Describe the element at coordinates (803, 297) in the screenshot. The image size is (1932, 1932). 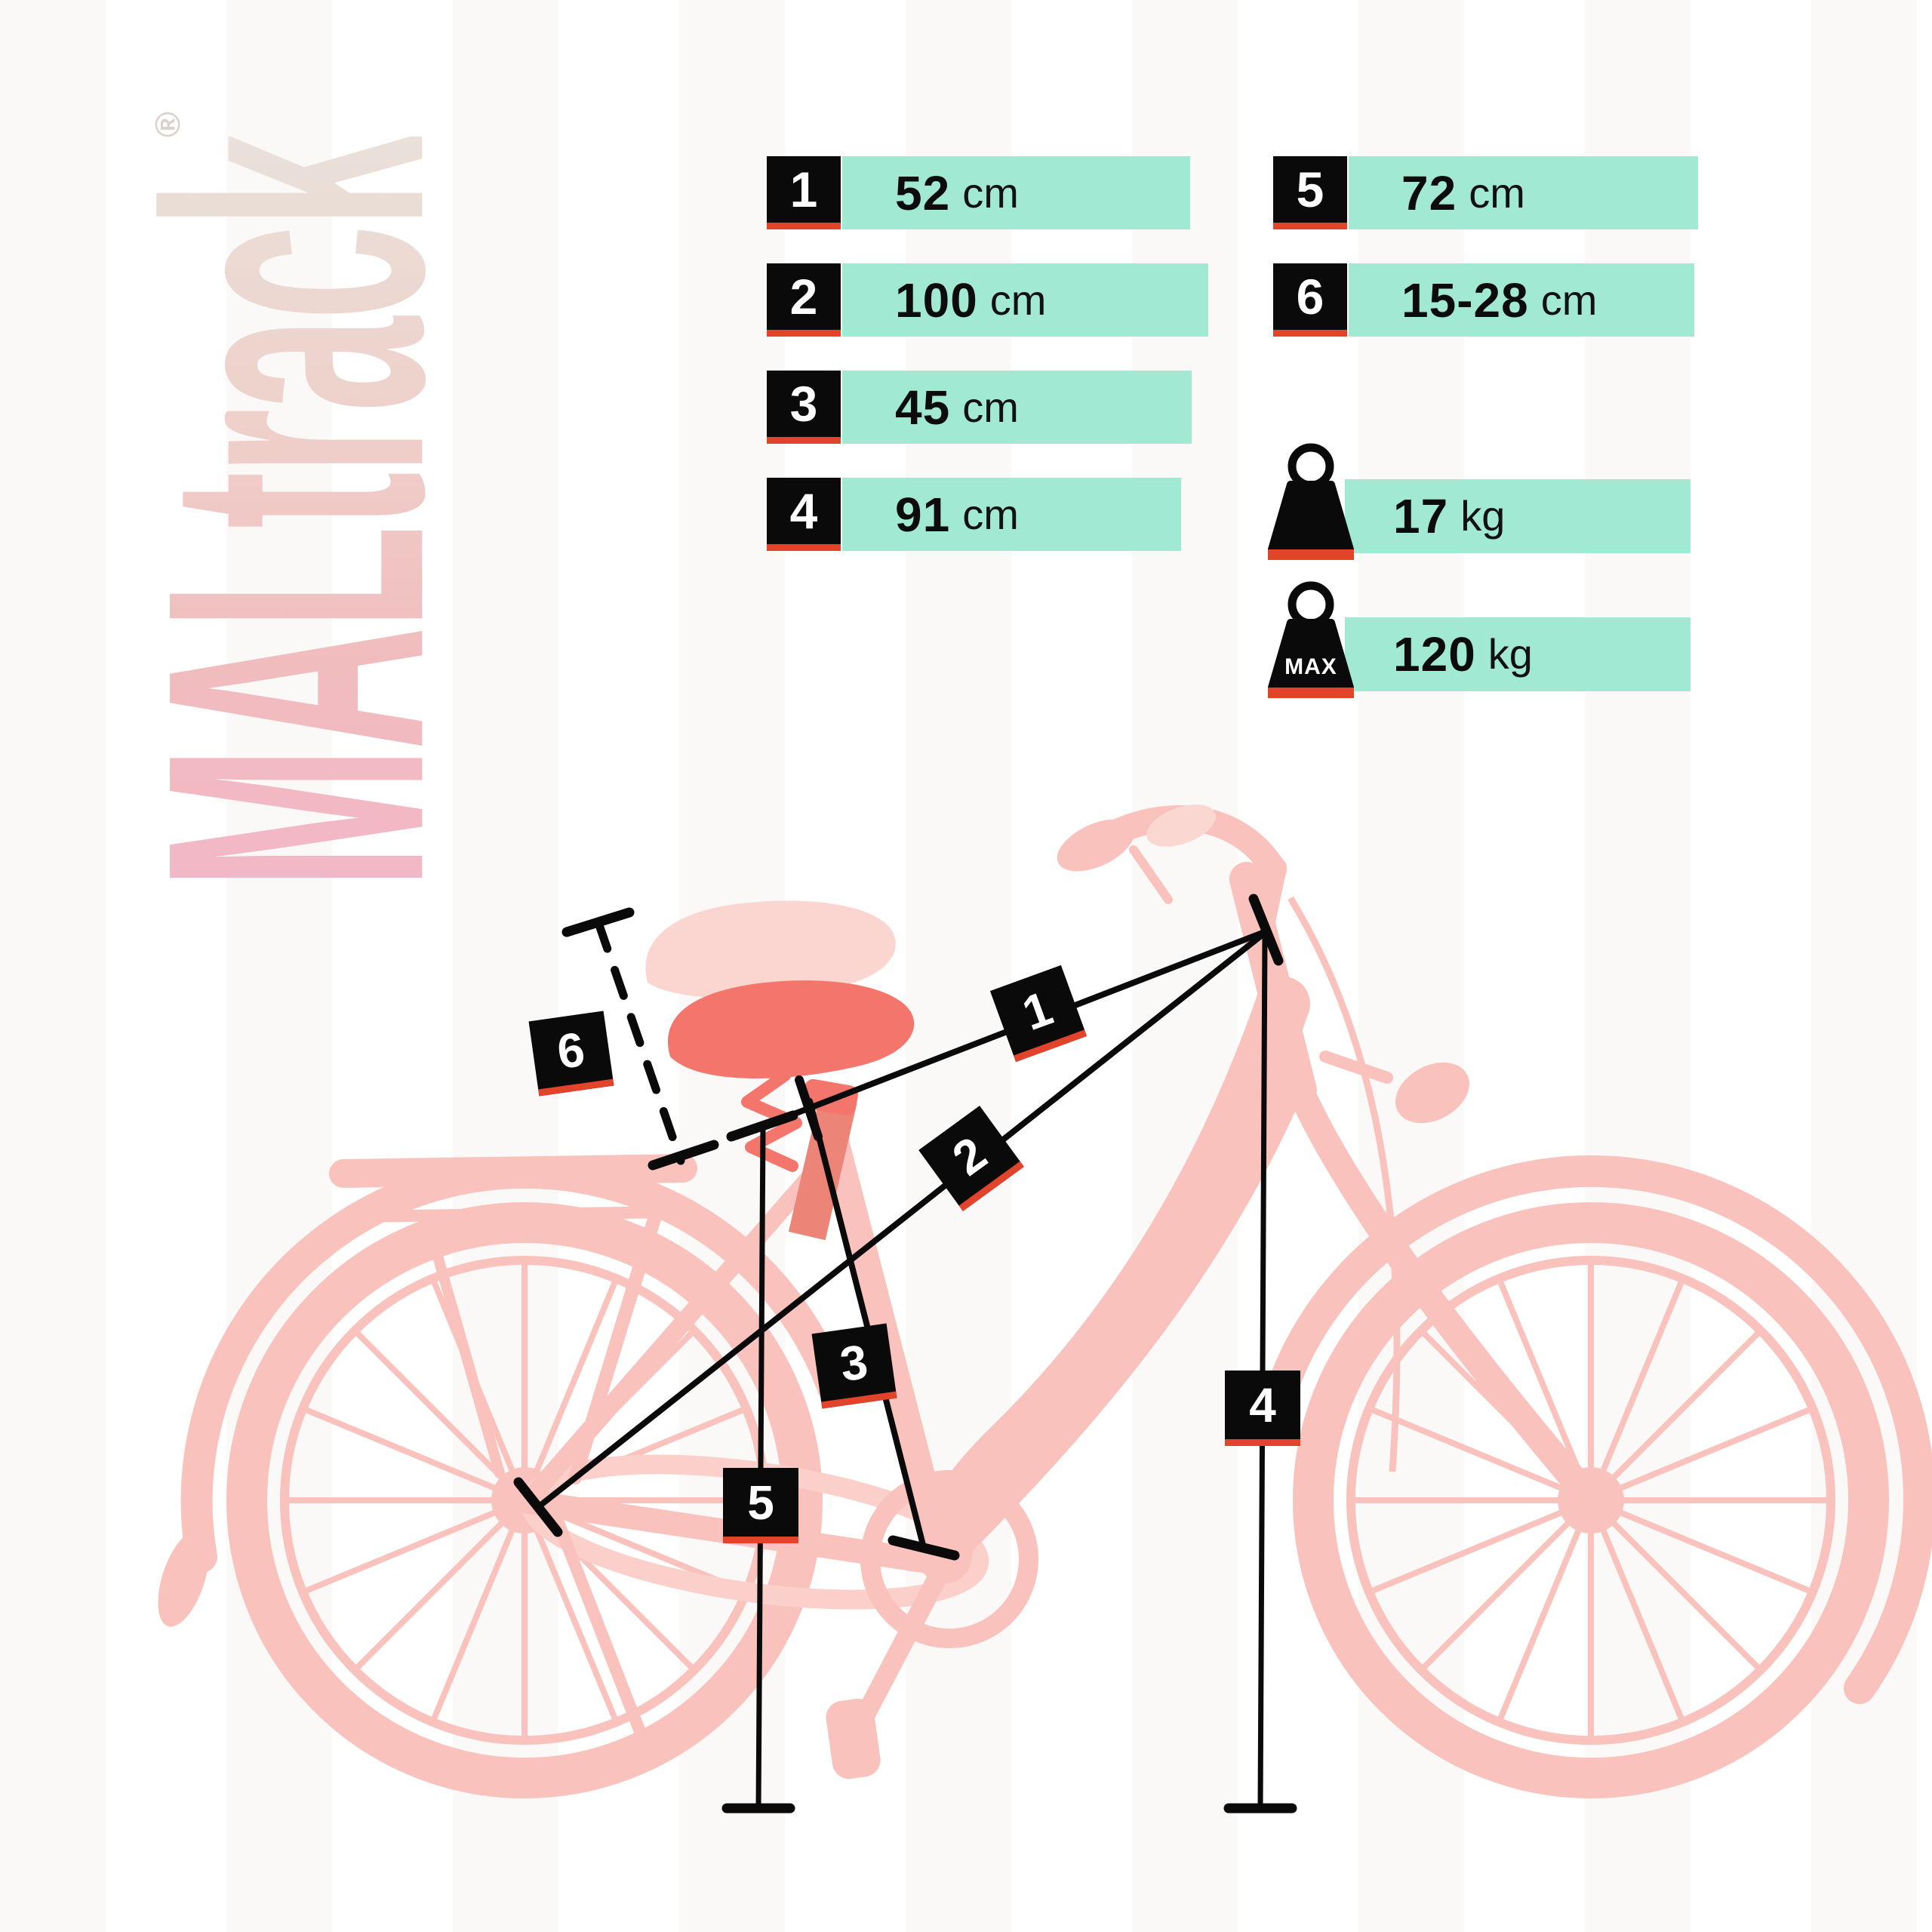
I see `legend-number: 2` at that location.